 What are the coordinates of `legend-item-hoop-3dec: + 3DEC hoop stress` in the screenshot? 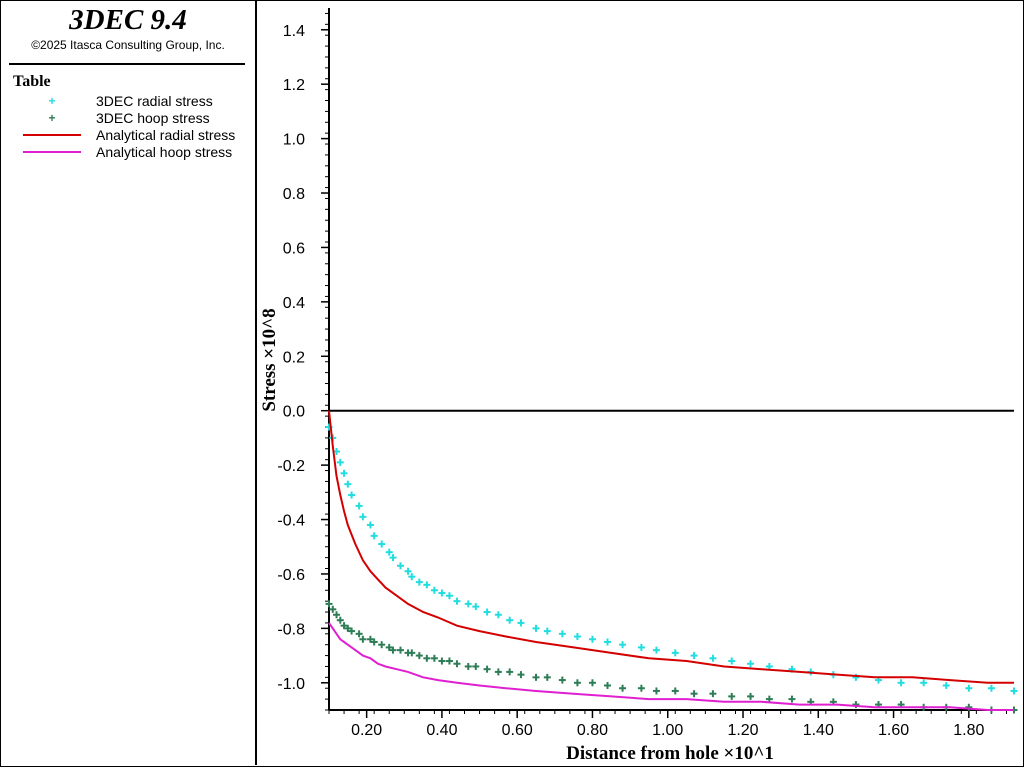 It's located at (128, 118).